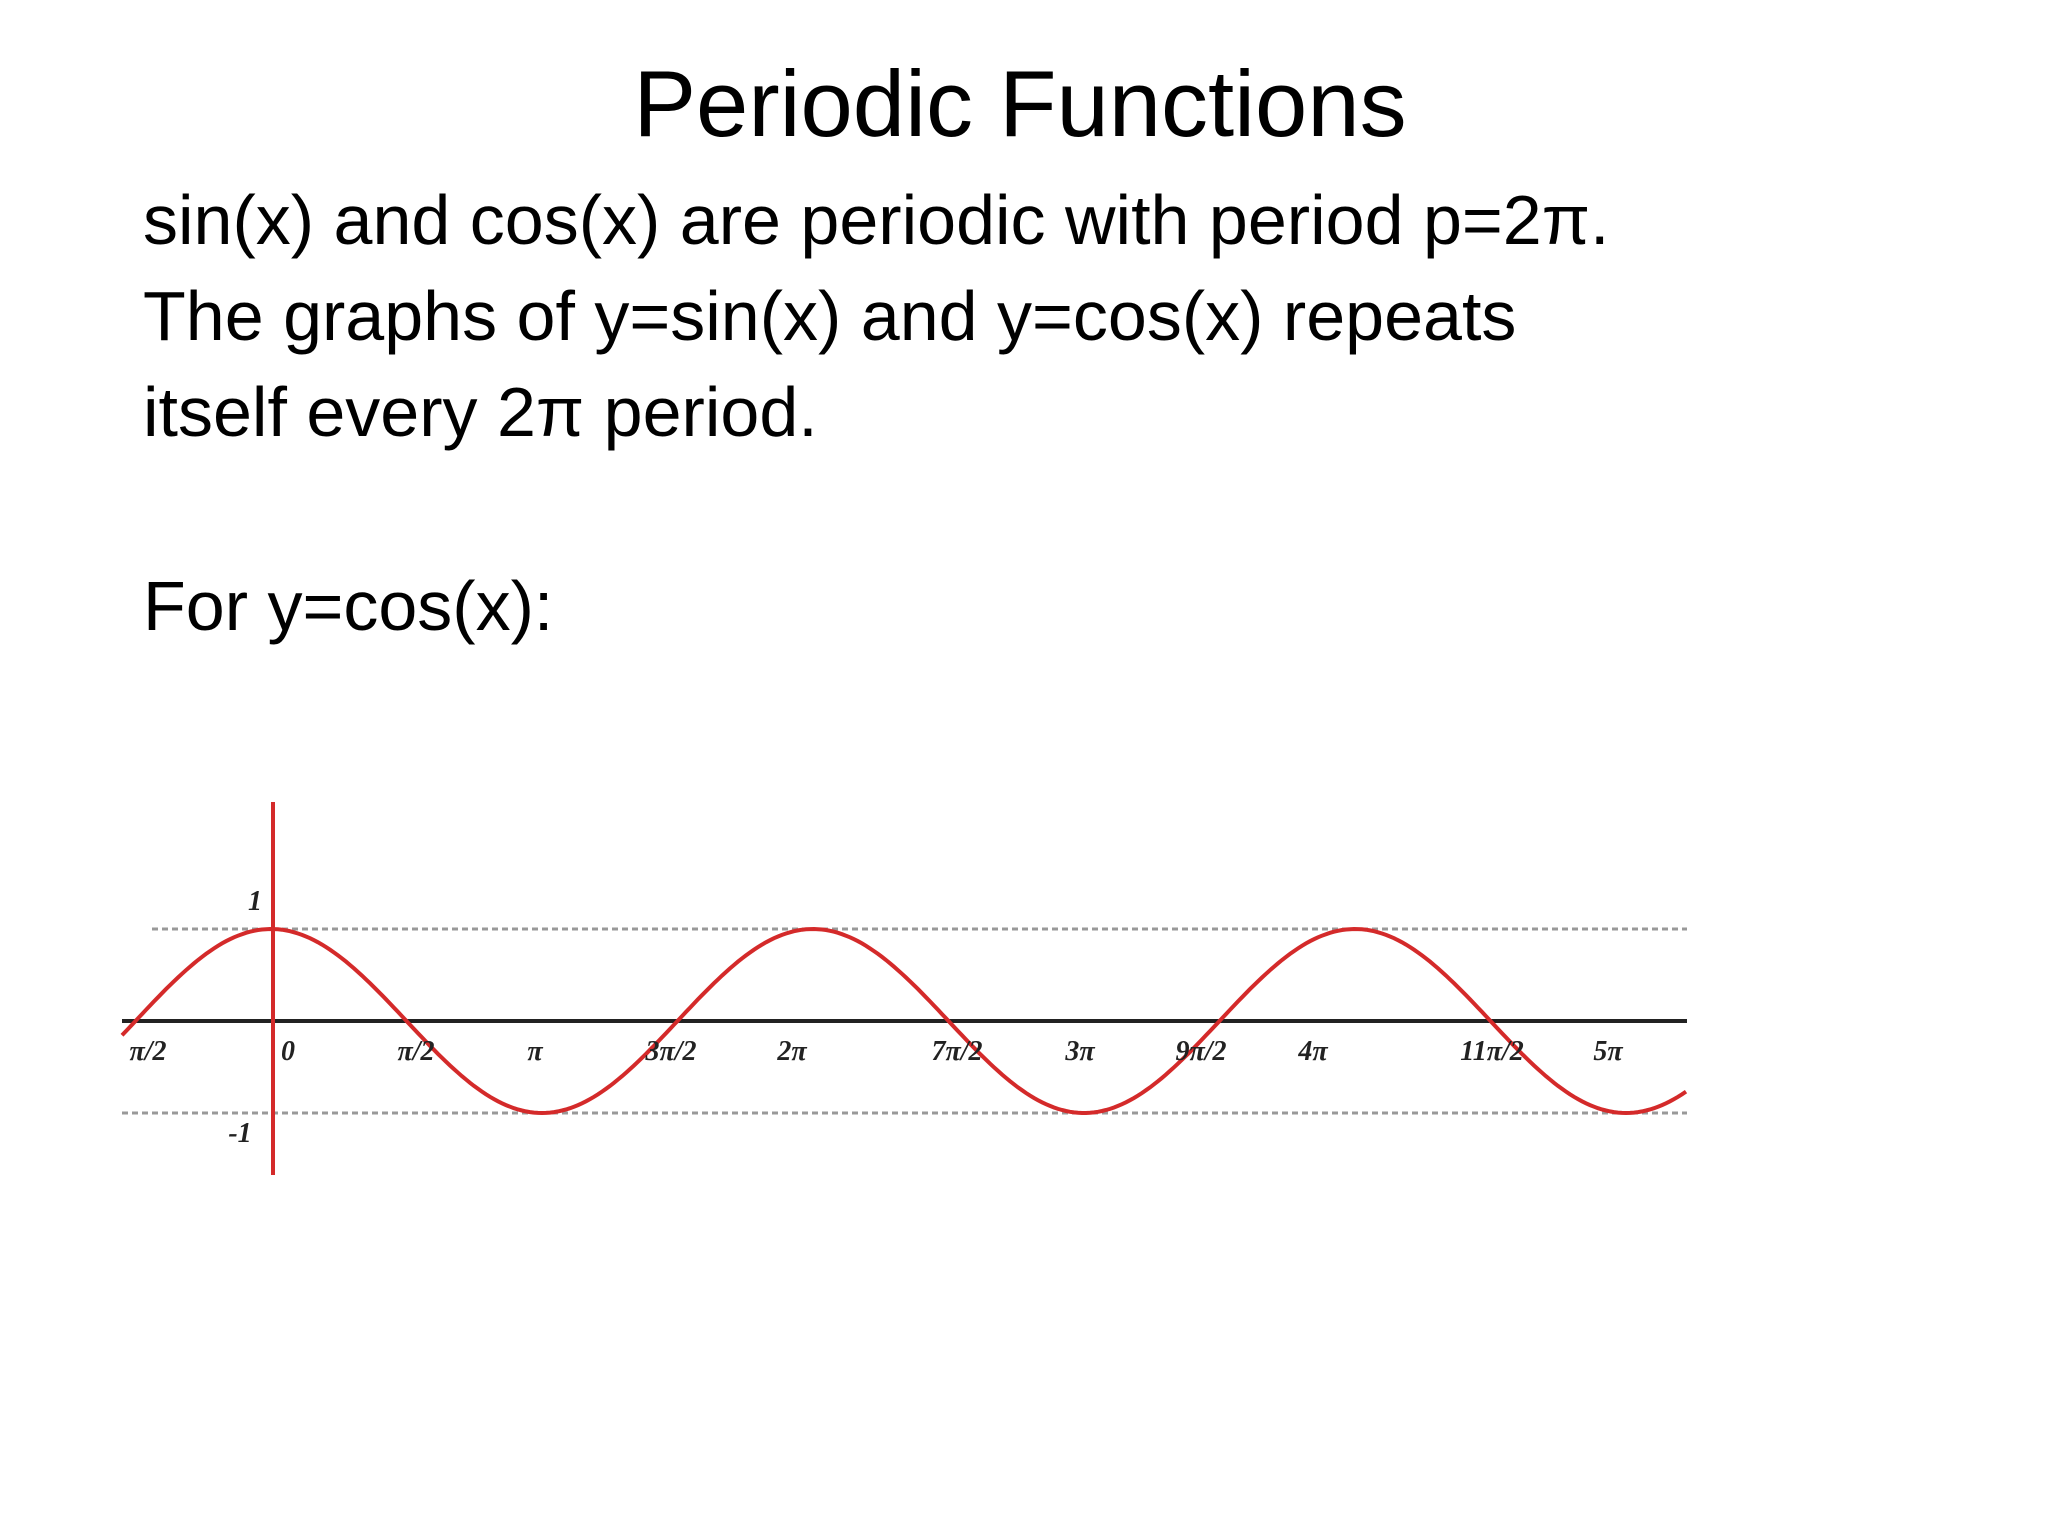  Describe the element at coordinates (480, 412) in the screenshot. I see `body-text: itself every 2π period.` at that location.